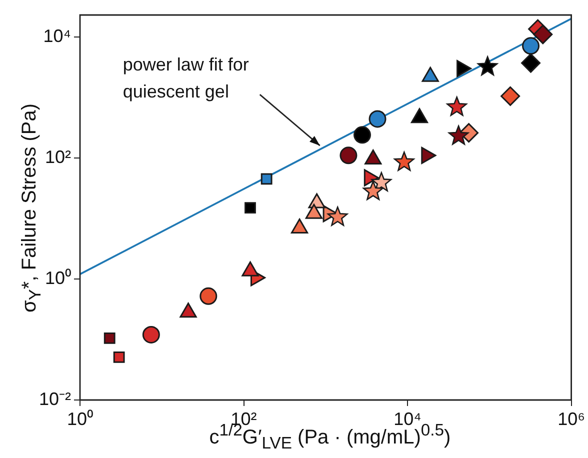 This screenshot has height=458, width=588. I want to click on y-tick-label: 10², so click(58, 156).